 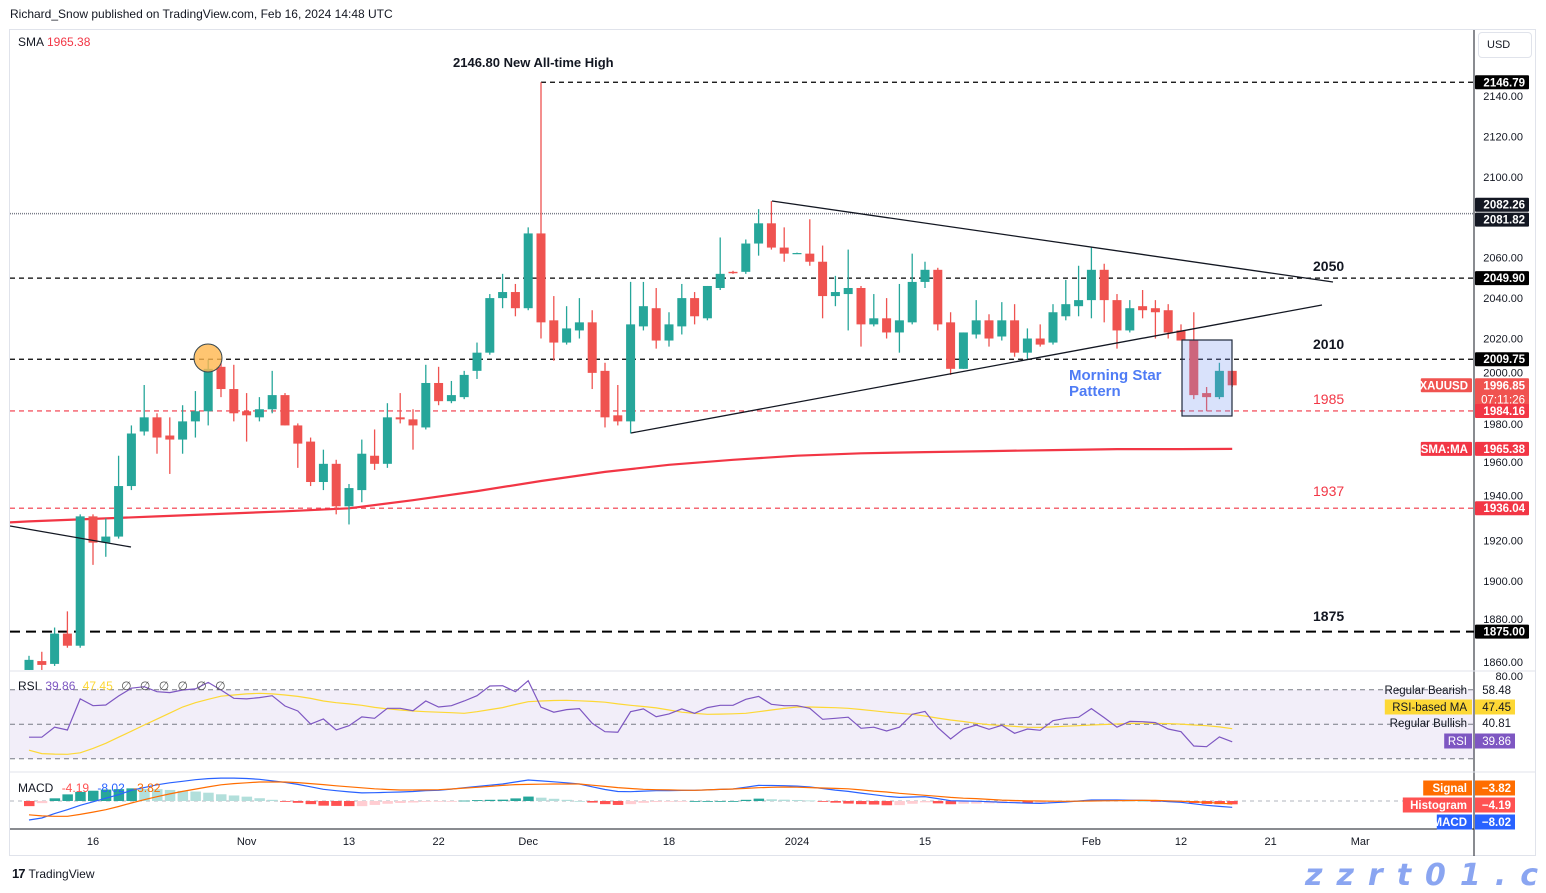 I want to click on histogram-legend-value: -4.19, so click(x=76, y=788).